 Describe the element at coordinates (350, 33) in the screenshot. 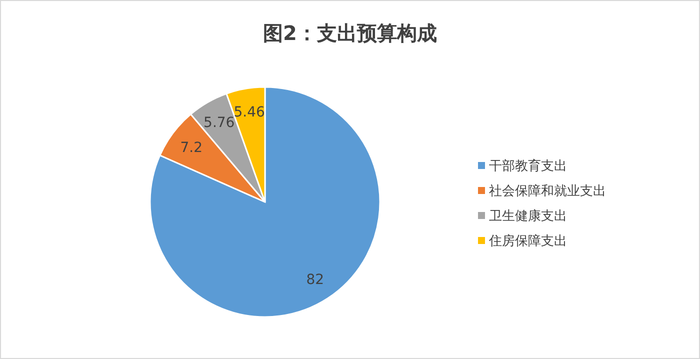

I see `chart-title: 图2：支出预算构成` at that location.